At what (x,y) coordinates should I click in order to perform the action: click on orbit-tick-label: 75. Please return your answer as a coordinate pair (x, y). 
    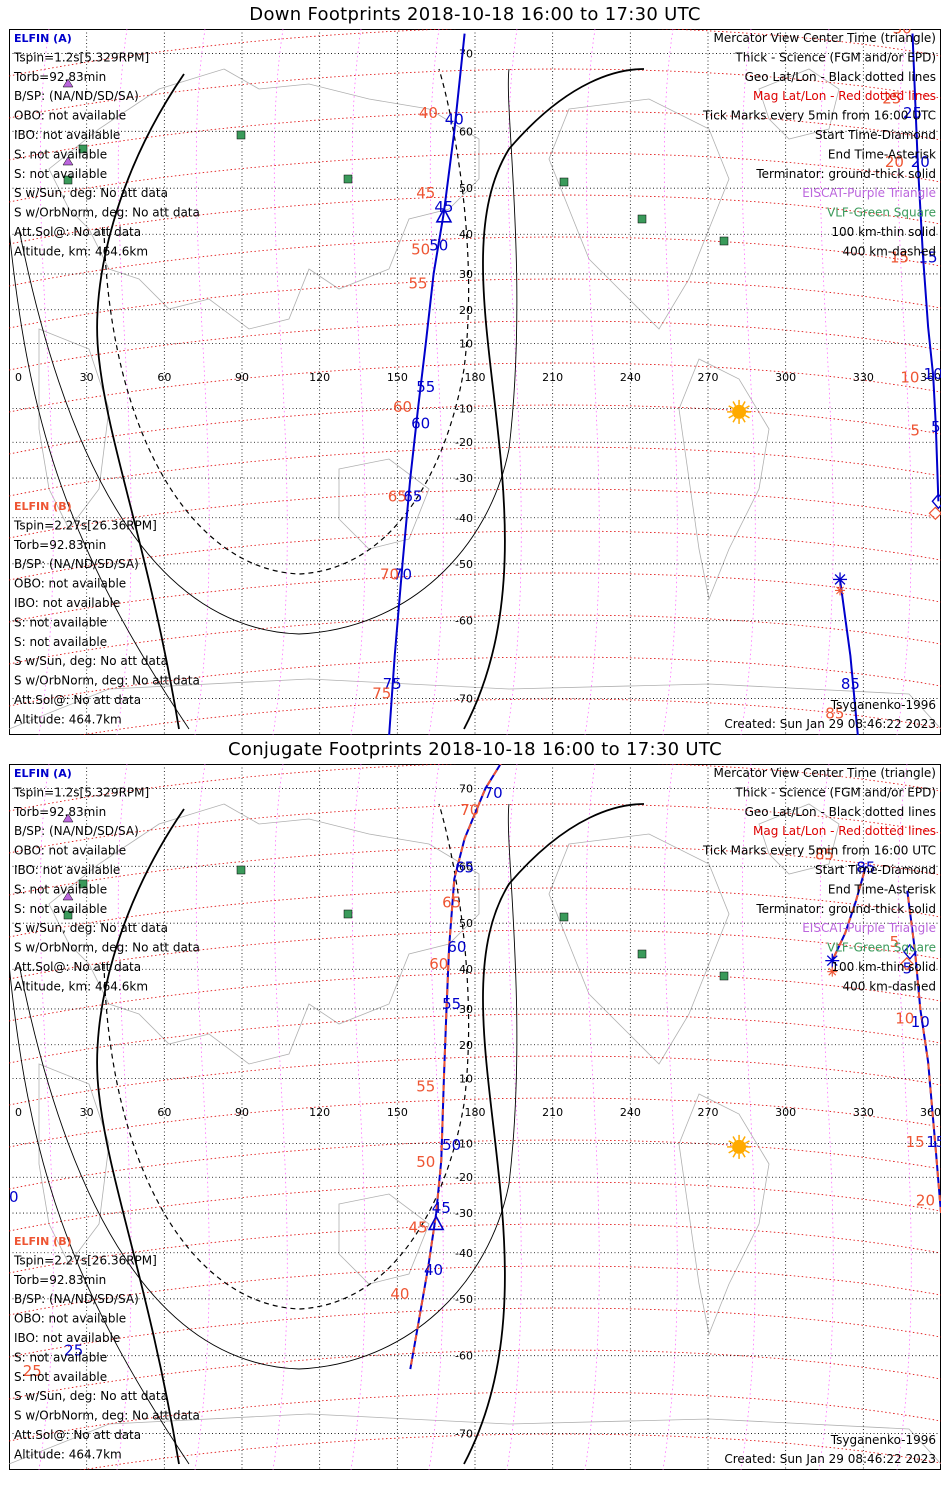
    Looking at the image, I should click on (392, 684).